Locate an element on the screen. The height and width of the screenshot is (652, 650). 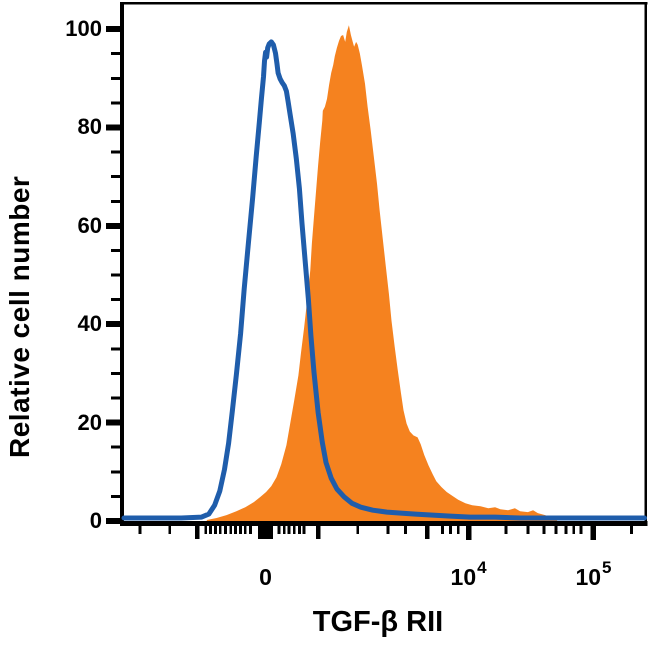
x-tick-label-0: 0 is located at coordinates (265, 577).